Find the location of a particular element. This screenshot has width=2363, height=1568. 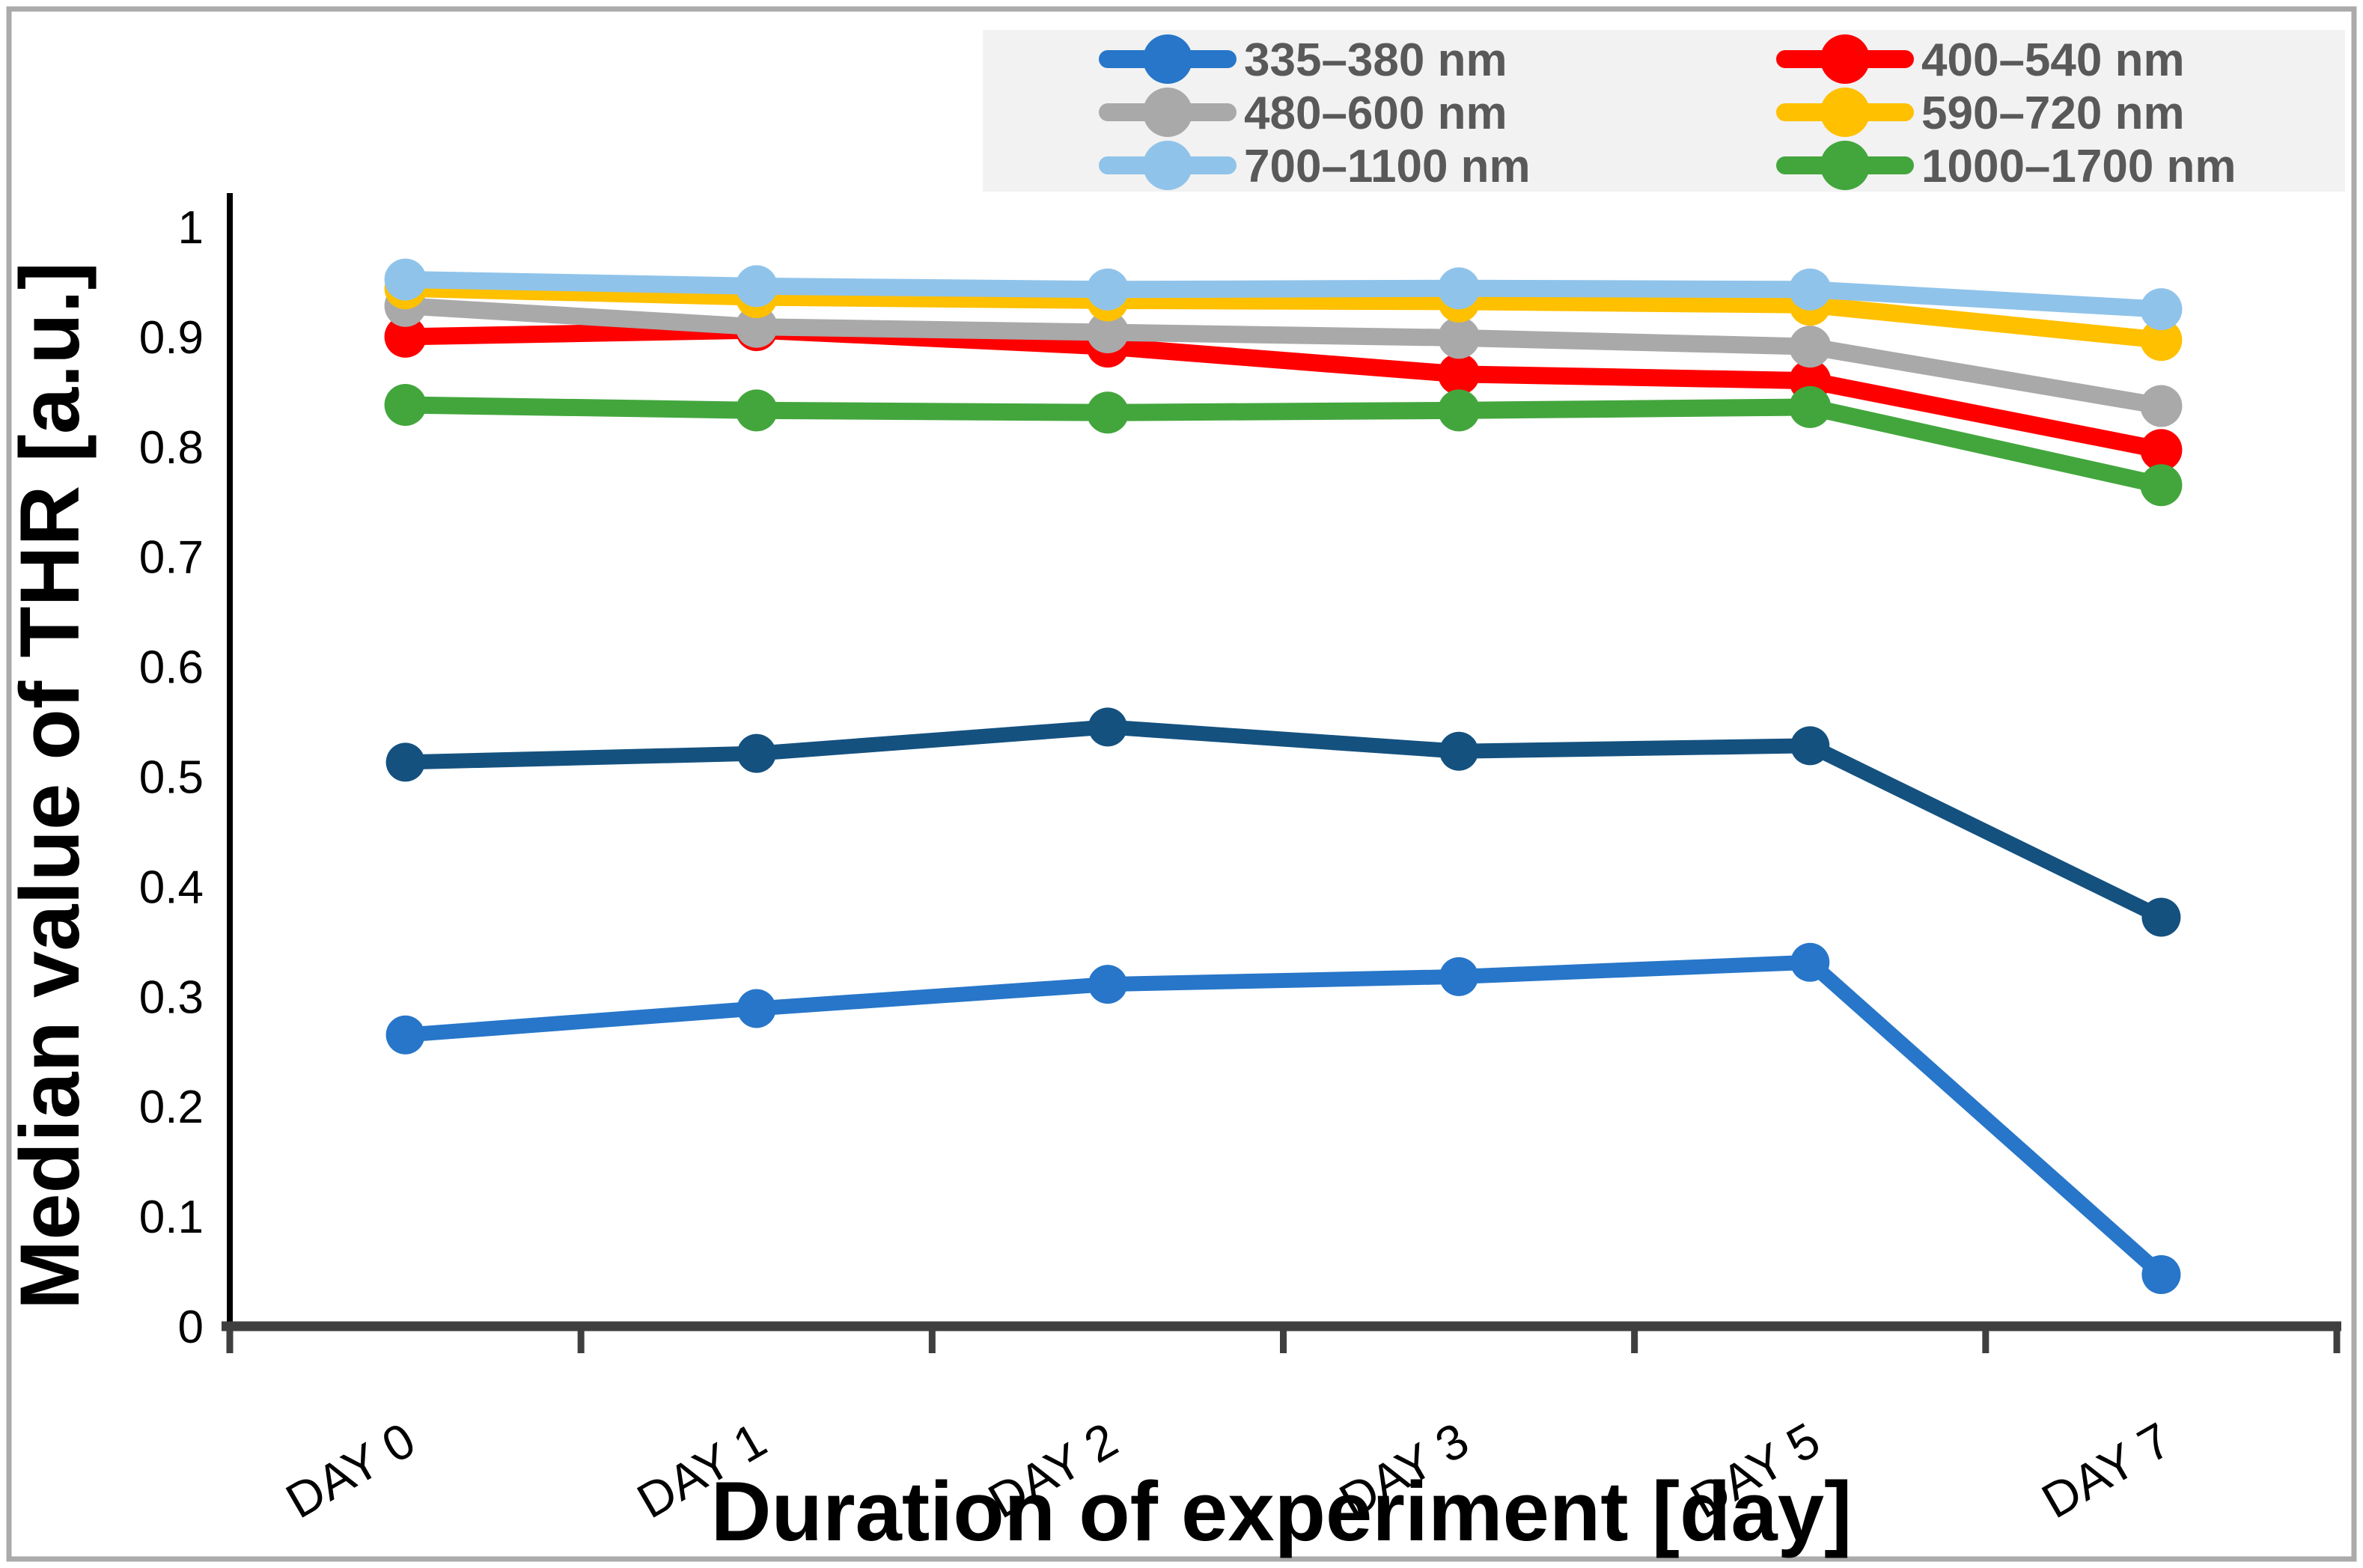

legend-item-335-380-nm: 335–380 nm is located at coordinates (1303, 60).